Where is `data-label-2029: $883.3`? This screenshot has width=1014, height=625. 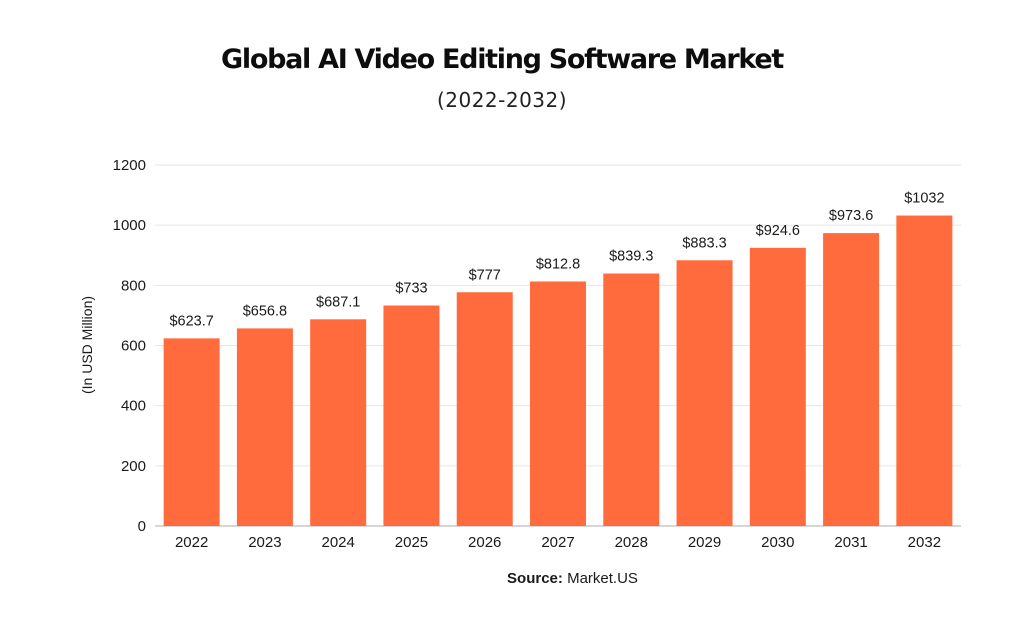
data-label-2029: $883.3 is located at coordinates (704, 243).